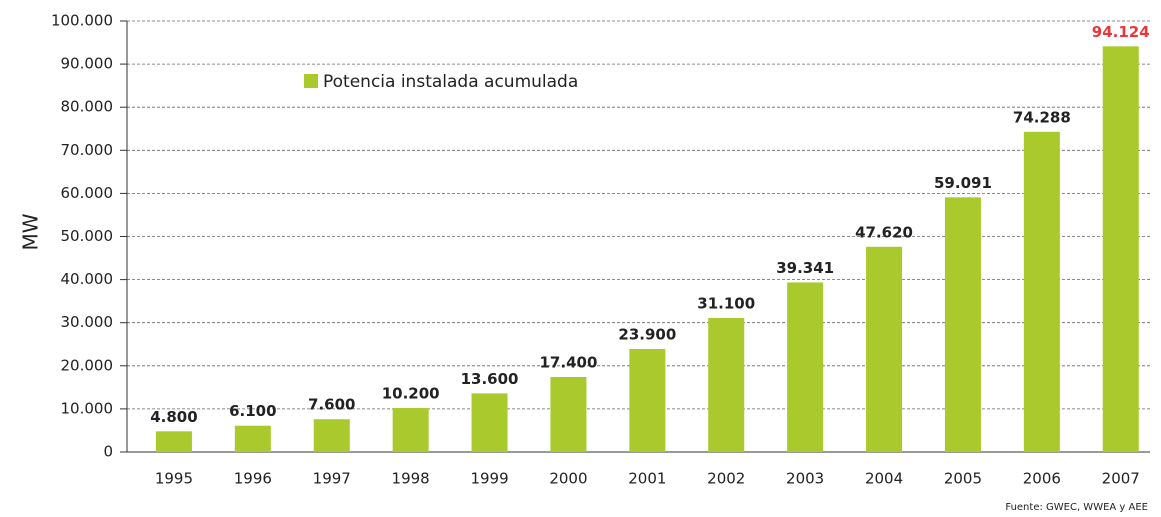 The height and width of the screenshot is (517, 1161). What do you see at coordinates (1042, 117) in the screenshot?
I see `value-label: 74.288` at bounding box center [1042, 117].